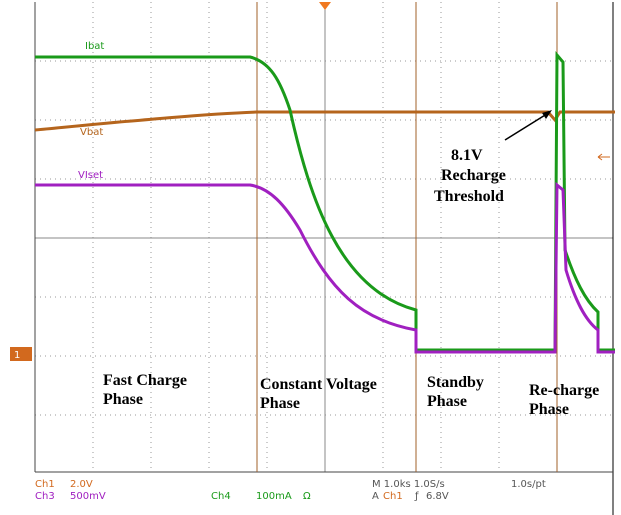 The height and width of the screenshot is (515, 621). What do you see at coordinates (45, 496) in the screenshot?
I see `status: Ch3` at bounding box center [45, 496].